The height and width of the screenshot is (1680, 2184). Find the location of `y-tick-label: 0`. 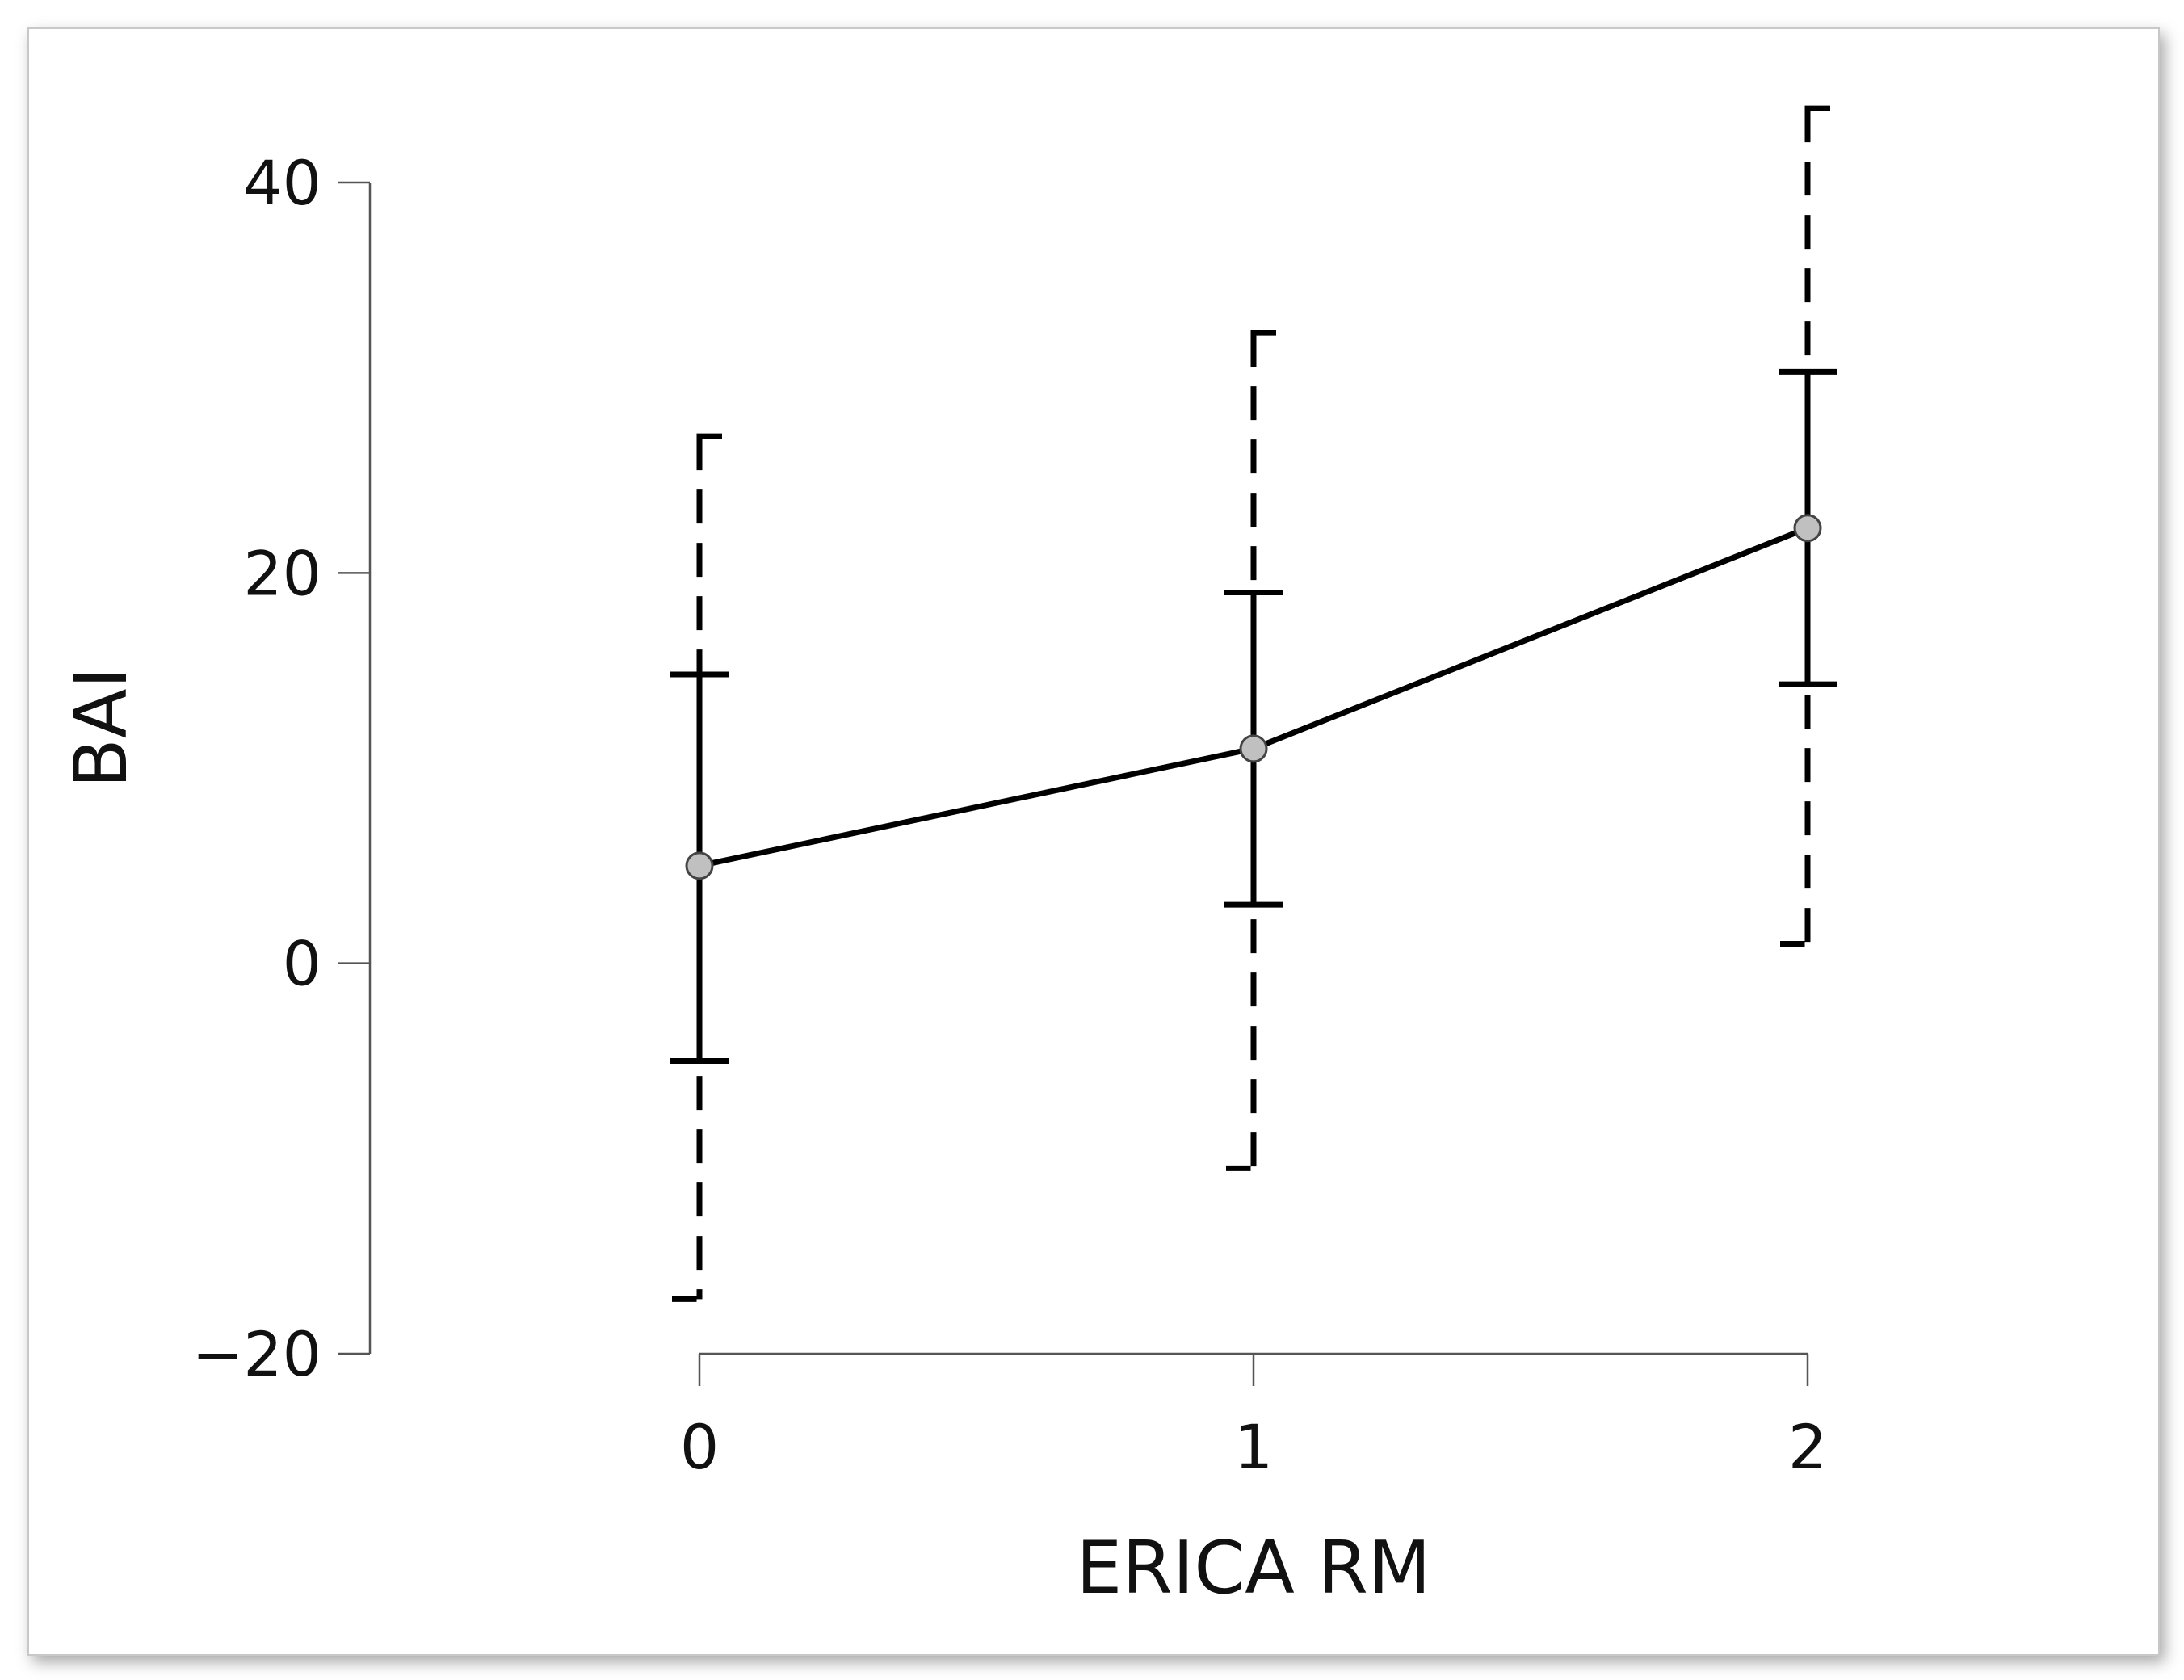

y-tick-label: 0 is located at coordinates (302, 964).